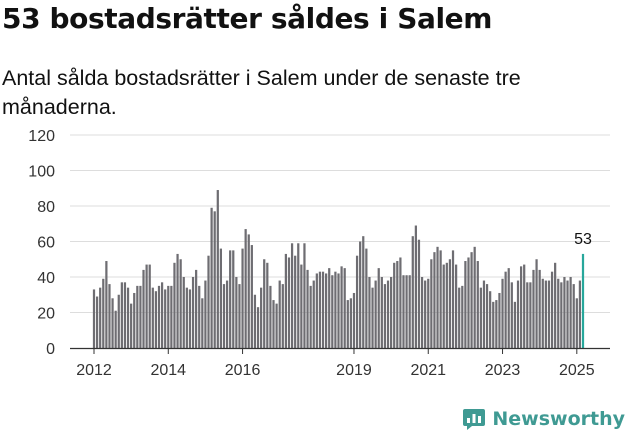 This screenshot has width=631, height=439. I want to click on y-tick-label: 80, so click(46, 207).